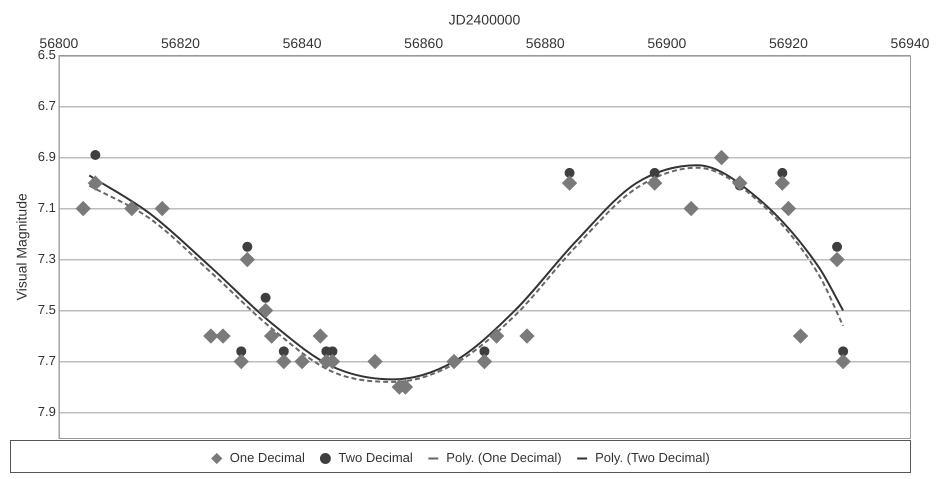 The width and height of the screenshot is (940, 479). Describe the element at coordinates (47, 258) in the screenshot. I see `y-tick-label: 7.3` at that location.